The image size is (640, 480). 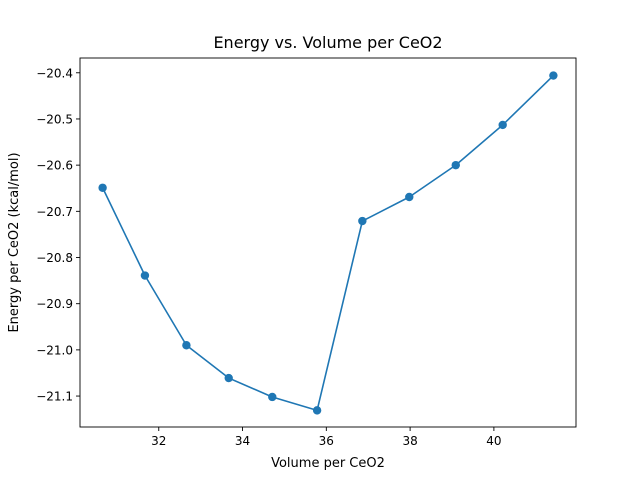 I want to click on x-axis-label: Volume per CeO2, so click(x=328, y=463).